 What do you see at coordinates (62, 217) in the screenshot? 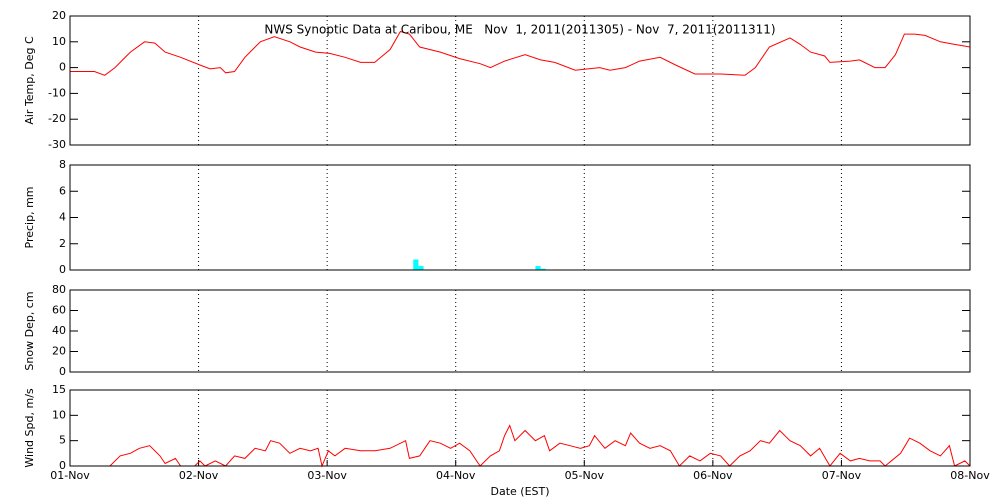
I see `y-tick-label: 4` at bounding box center [62, 217].